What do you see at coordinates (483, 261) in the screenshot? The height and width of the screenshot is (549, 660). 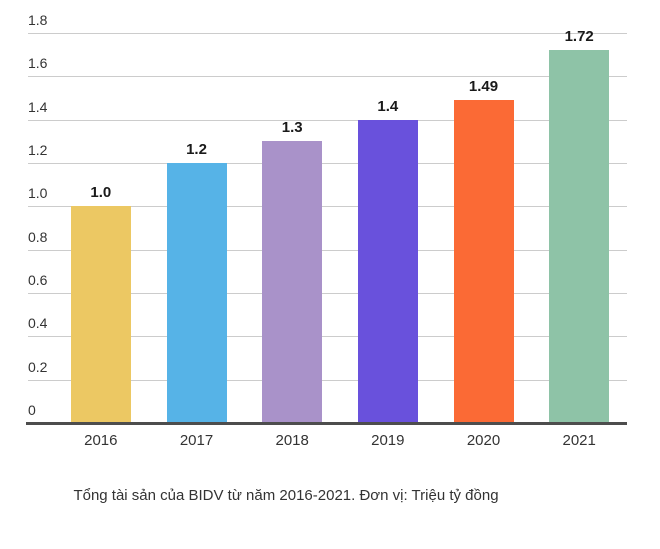 I see `bar-2020` at bounding box center [483, 261].